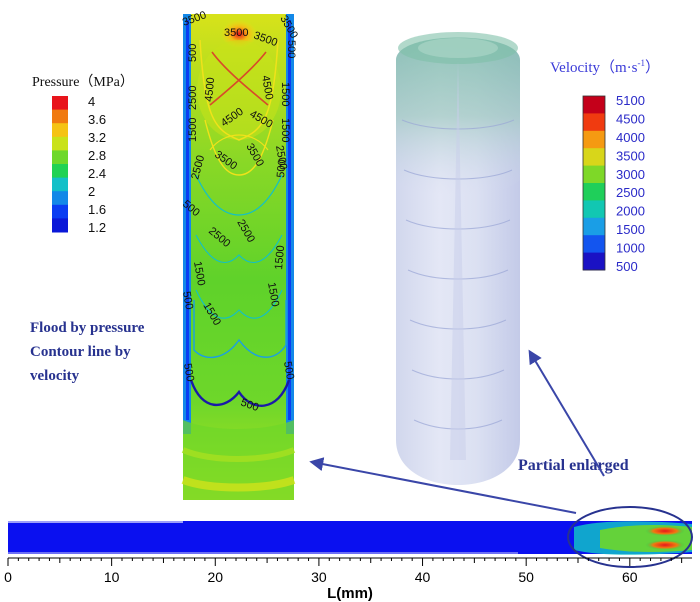 Image resolution: width=700 pixels, height=602 pixels. What do you see at coordinates (319, 577) in the screenshot?
I see `x-tick-label: 30` at bounding box center [319, 577].